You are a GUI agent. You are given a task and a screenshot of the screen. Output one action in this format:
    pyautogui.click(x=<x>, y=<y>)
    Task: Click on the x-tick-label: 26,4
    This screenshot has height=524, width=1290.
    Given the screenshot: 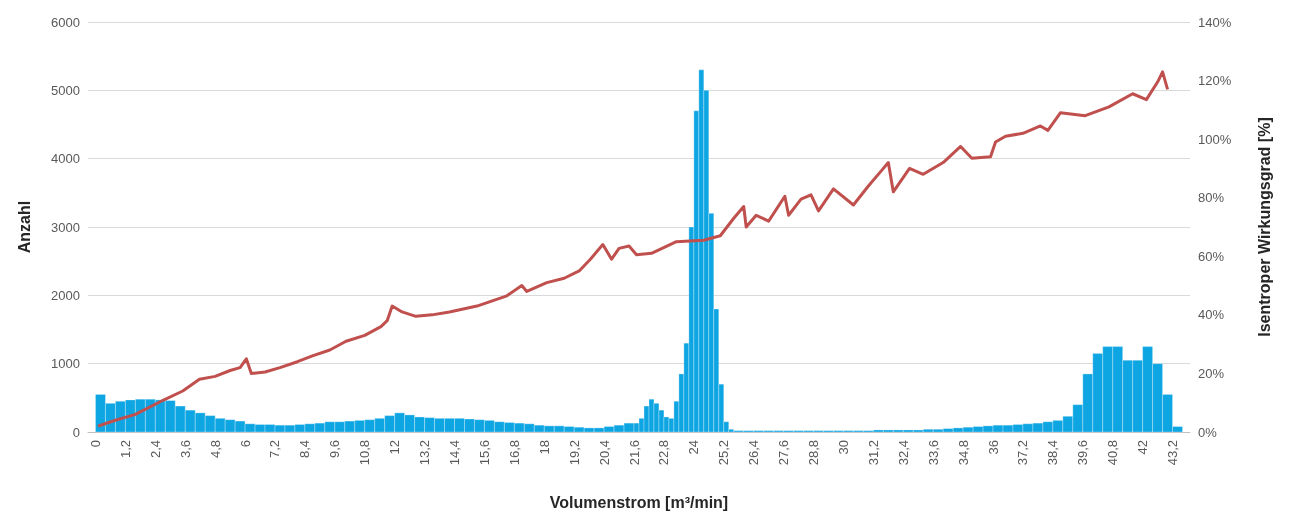 What is the action you would take?
    pyautogui.click(x=754, y=453)
    